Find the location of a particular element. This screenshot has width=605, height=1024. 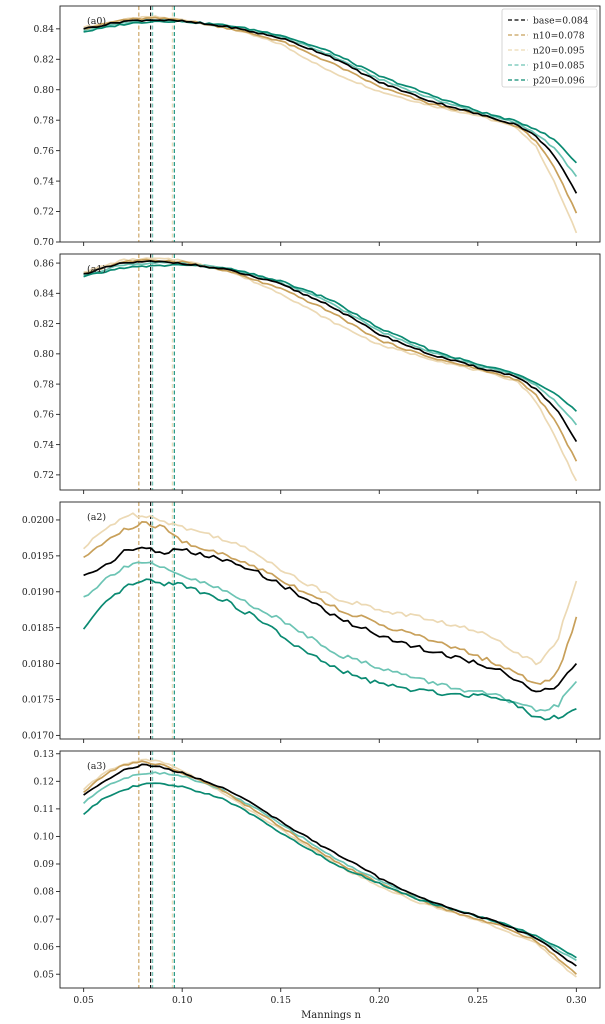

legend-label-p10: p10=0.085 is located at coordinates (559, 65).